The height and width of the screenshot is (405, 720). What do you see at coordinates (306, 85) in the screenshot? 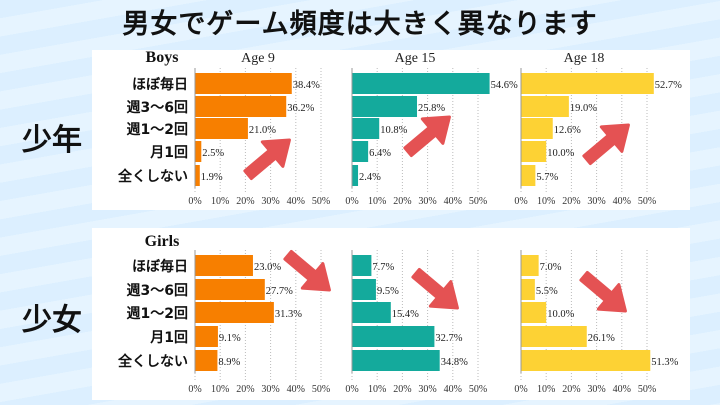
I see `data-label: 38.4%` at bounding box center [306, 85].